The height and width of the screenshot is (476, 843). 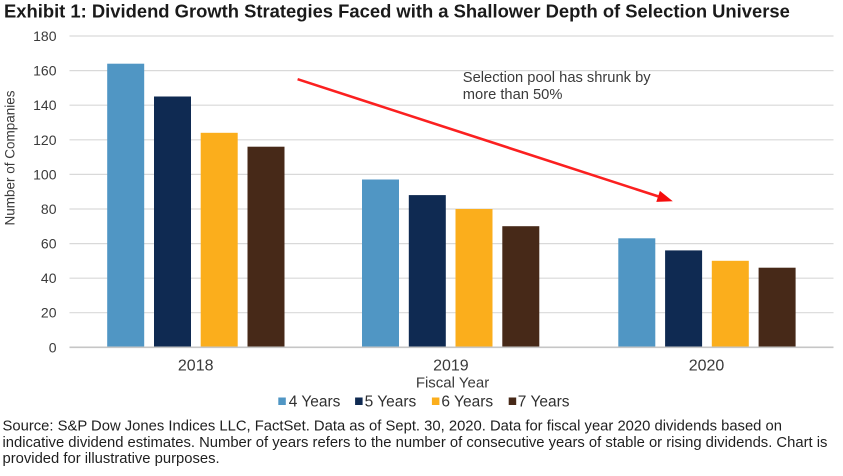 What do you see at coordinates (196, 366) in the screenshot?
I see `svg-text: 2018` at bounding box center [196, 366].